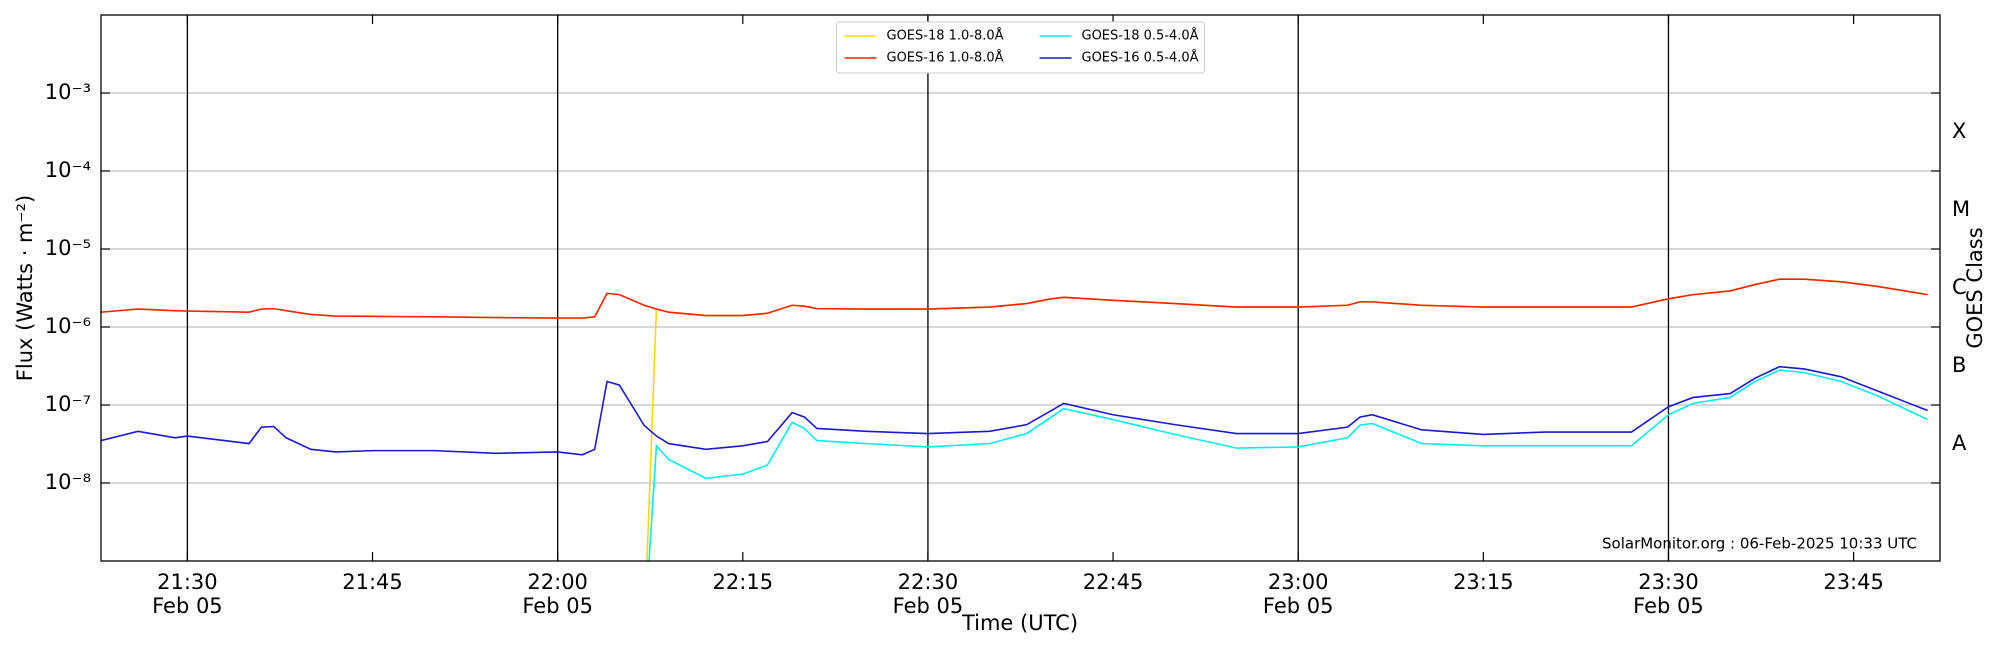 The height and width of the screenshot is (650, 2000). Describe the element at coordinates (1853, 582) in the screenshot. I see `x-tick-label: 23:45` at that location.